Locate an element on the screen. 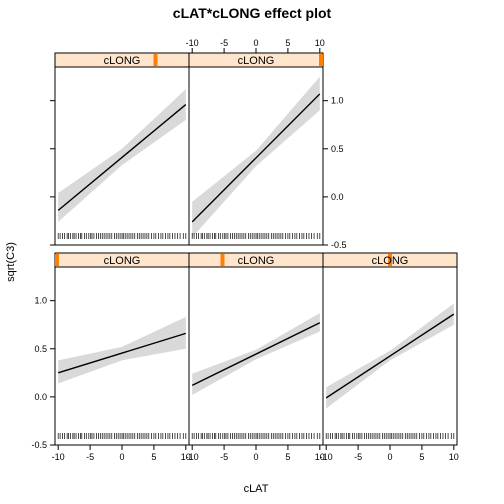 The height and width of the screenshot is (504, 504). panel-2: cLONG is located at coordinates (256, 149).